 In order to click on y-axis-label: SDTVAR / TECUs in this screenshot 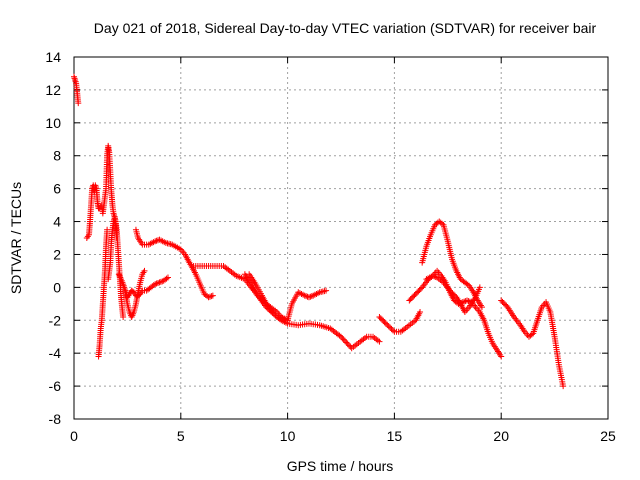, I will do `click(16, 238)`.